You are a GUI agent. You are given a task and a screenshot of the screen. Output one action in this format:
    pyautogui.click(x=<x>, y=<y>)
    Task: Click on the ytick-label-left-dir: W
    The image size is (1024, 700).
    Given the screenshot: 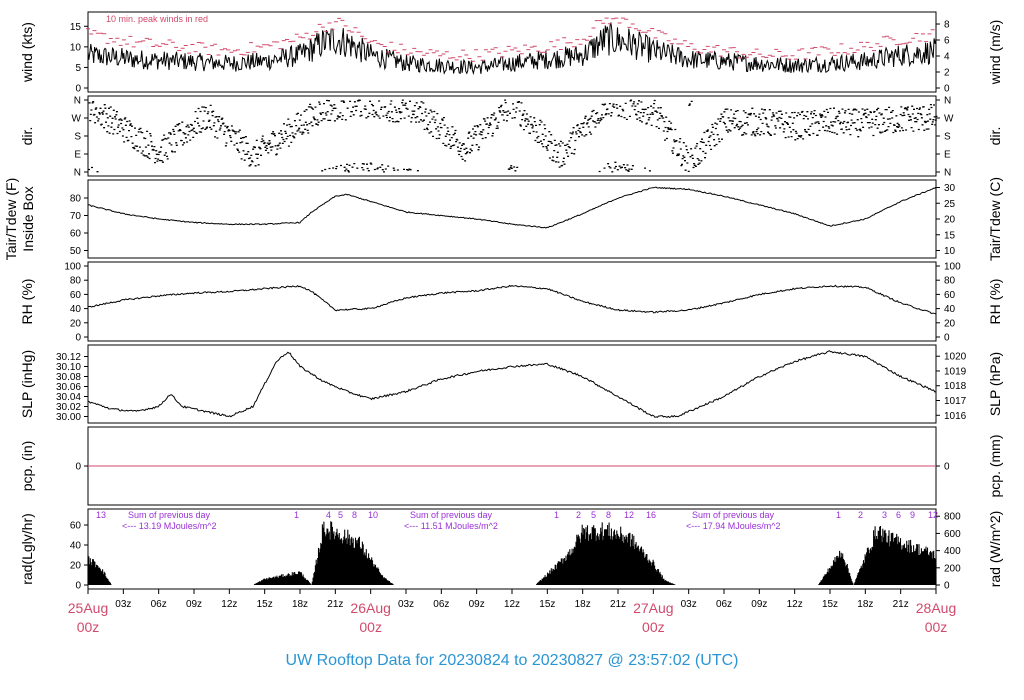 What is the action you would take?
    pyautogui.click(x=77, y=119)
    